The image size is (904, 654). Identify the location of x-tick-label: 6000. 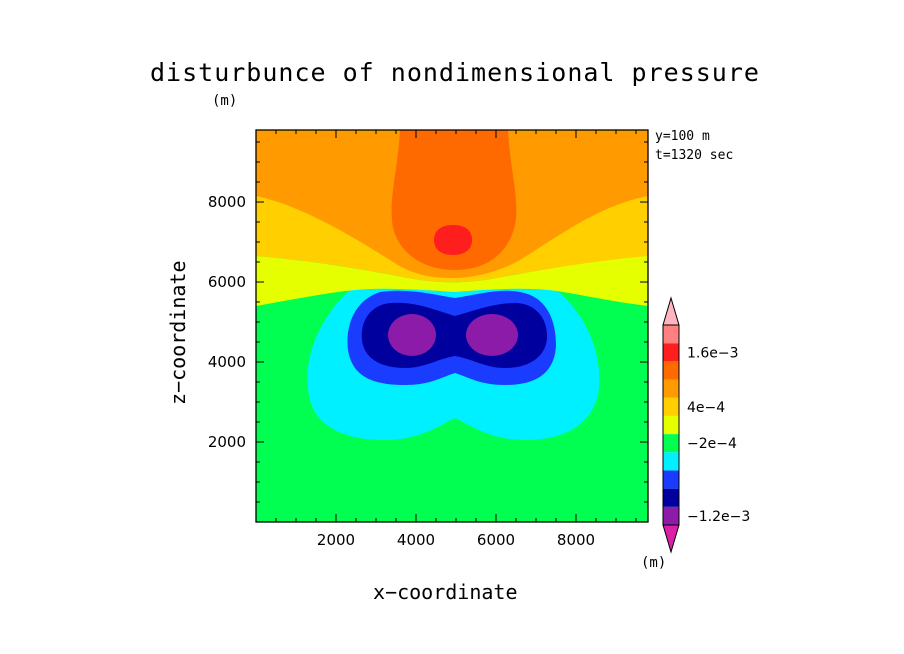
(496, 540).